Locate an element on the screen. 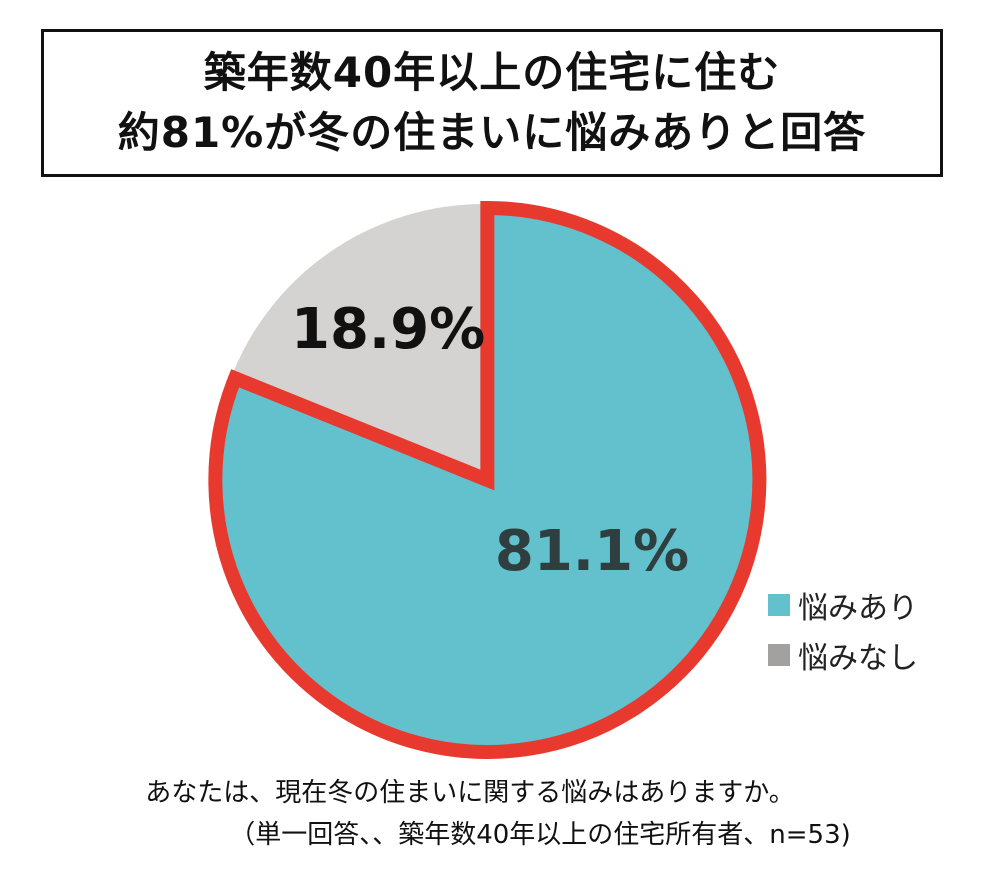  legend-item-nayami-ari: 悩みあり is located at coordinates (843, 605).